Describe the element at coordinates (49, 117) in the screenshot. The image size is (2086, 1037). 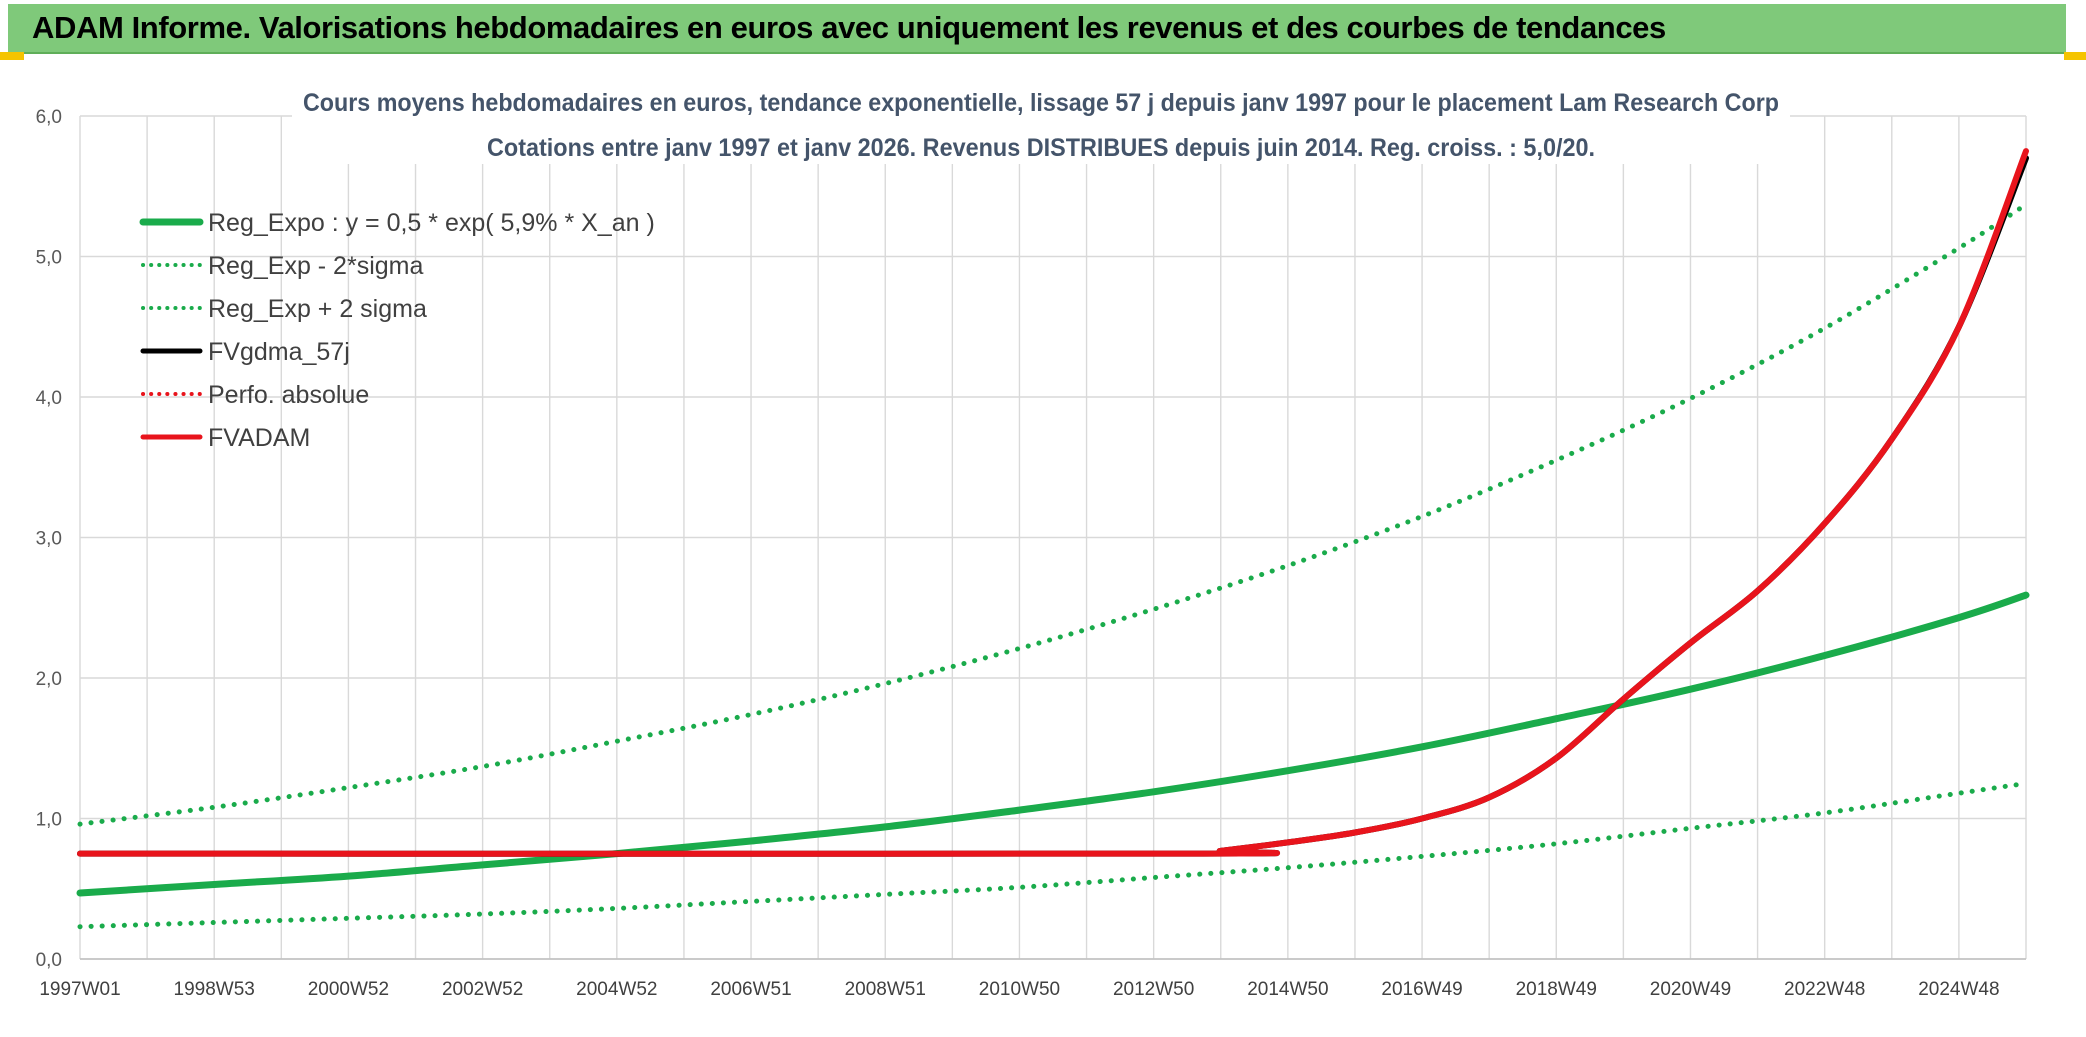
I see `y-tick-label: 6,0` at that location.